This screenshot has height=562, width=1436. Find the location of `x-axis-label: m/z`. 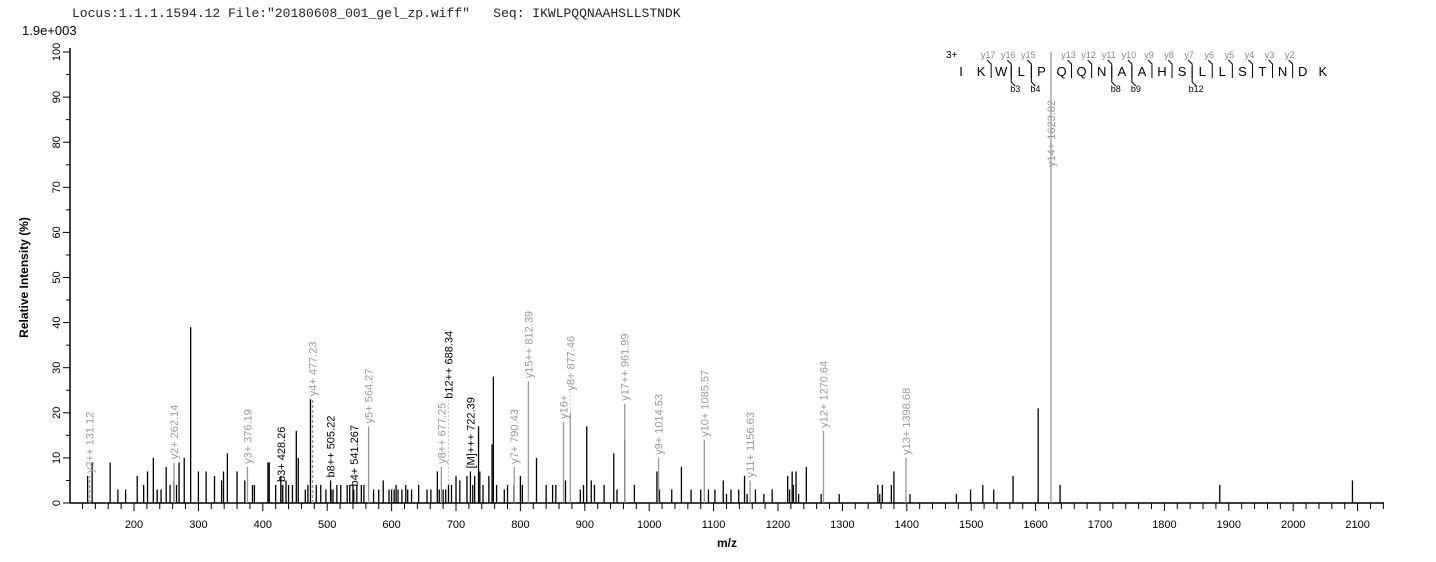

x-axis-label: m/z is located at coordinates (727, 543).